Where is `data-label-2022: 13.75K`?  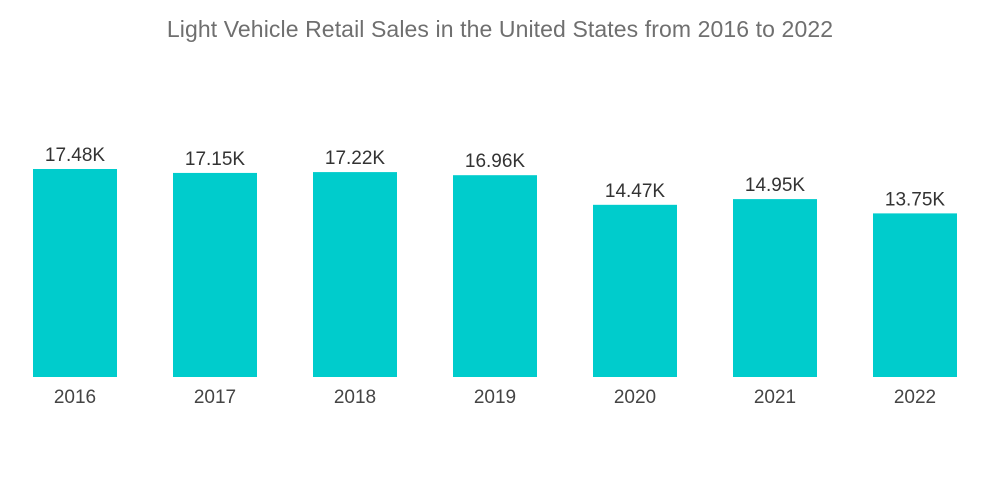
data-label-2022: 13.75K is located at coordinates (915, 199).